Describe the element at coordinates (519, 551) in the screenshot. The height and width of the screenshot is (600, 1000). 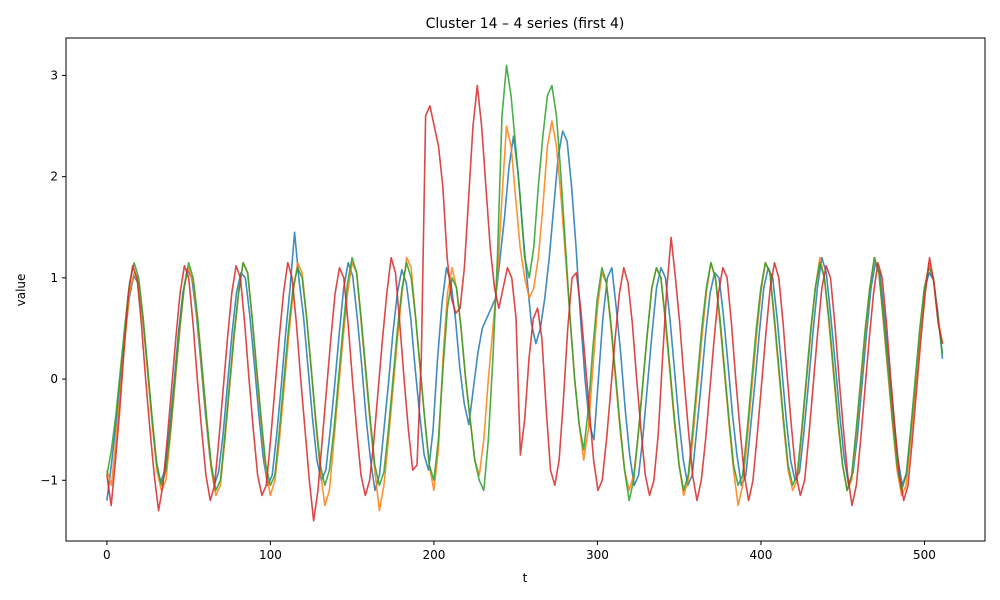
I see `x-axis: 0 100 200 300 400 500` at that location.